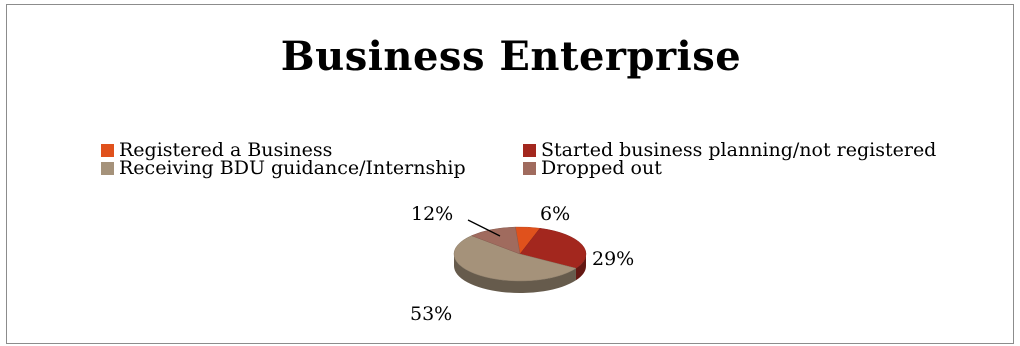 This screenshot has height=346, width=1020. Describe the element at coordinates (580, 267) in the screenshot. I see `pie-side-started-planning` at that location.